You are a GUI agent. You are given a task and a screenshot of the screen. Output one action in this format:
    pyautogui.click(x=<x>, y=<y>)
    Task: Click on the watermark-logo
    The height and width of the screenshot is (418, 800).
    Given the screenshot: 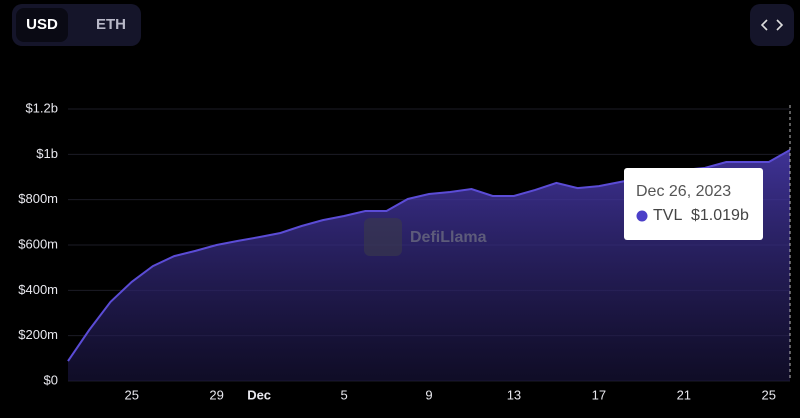 What is the action you would take?
    pyautogui.click(x=383, y=237)
    